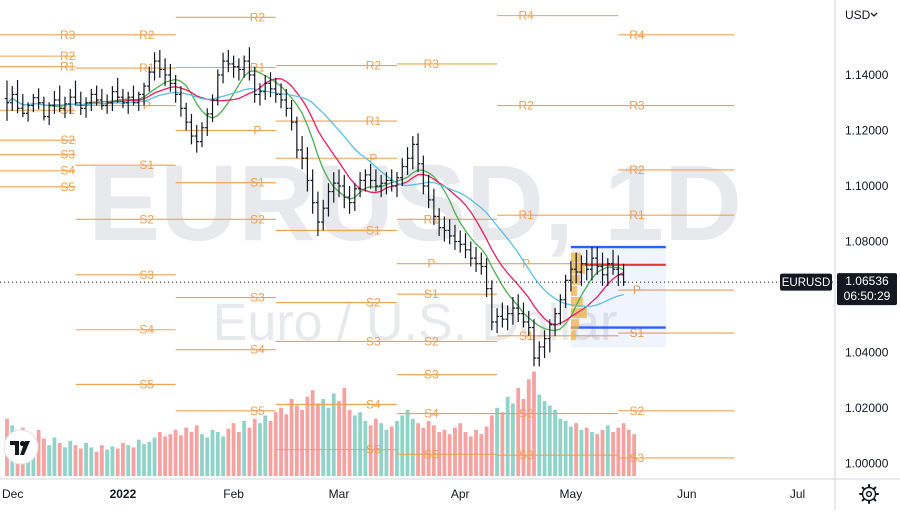  I want to click on time-tick-label: Jun, so click(686, 494).